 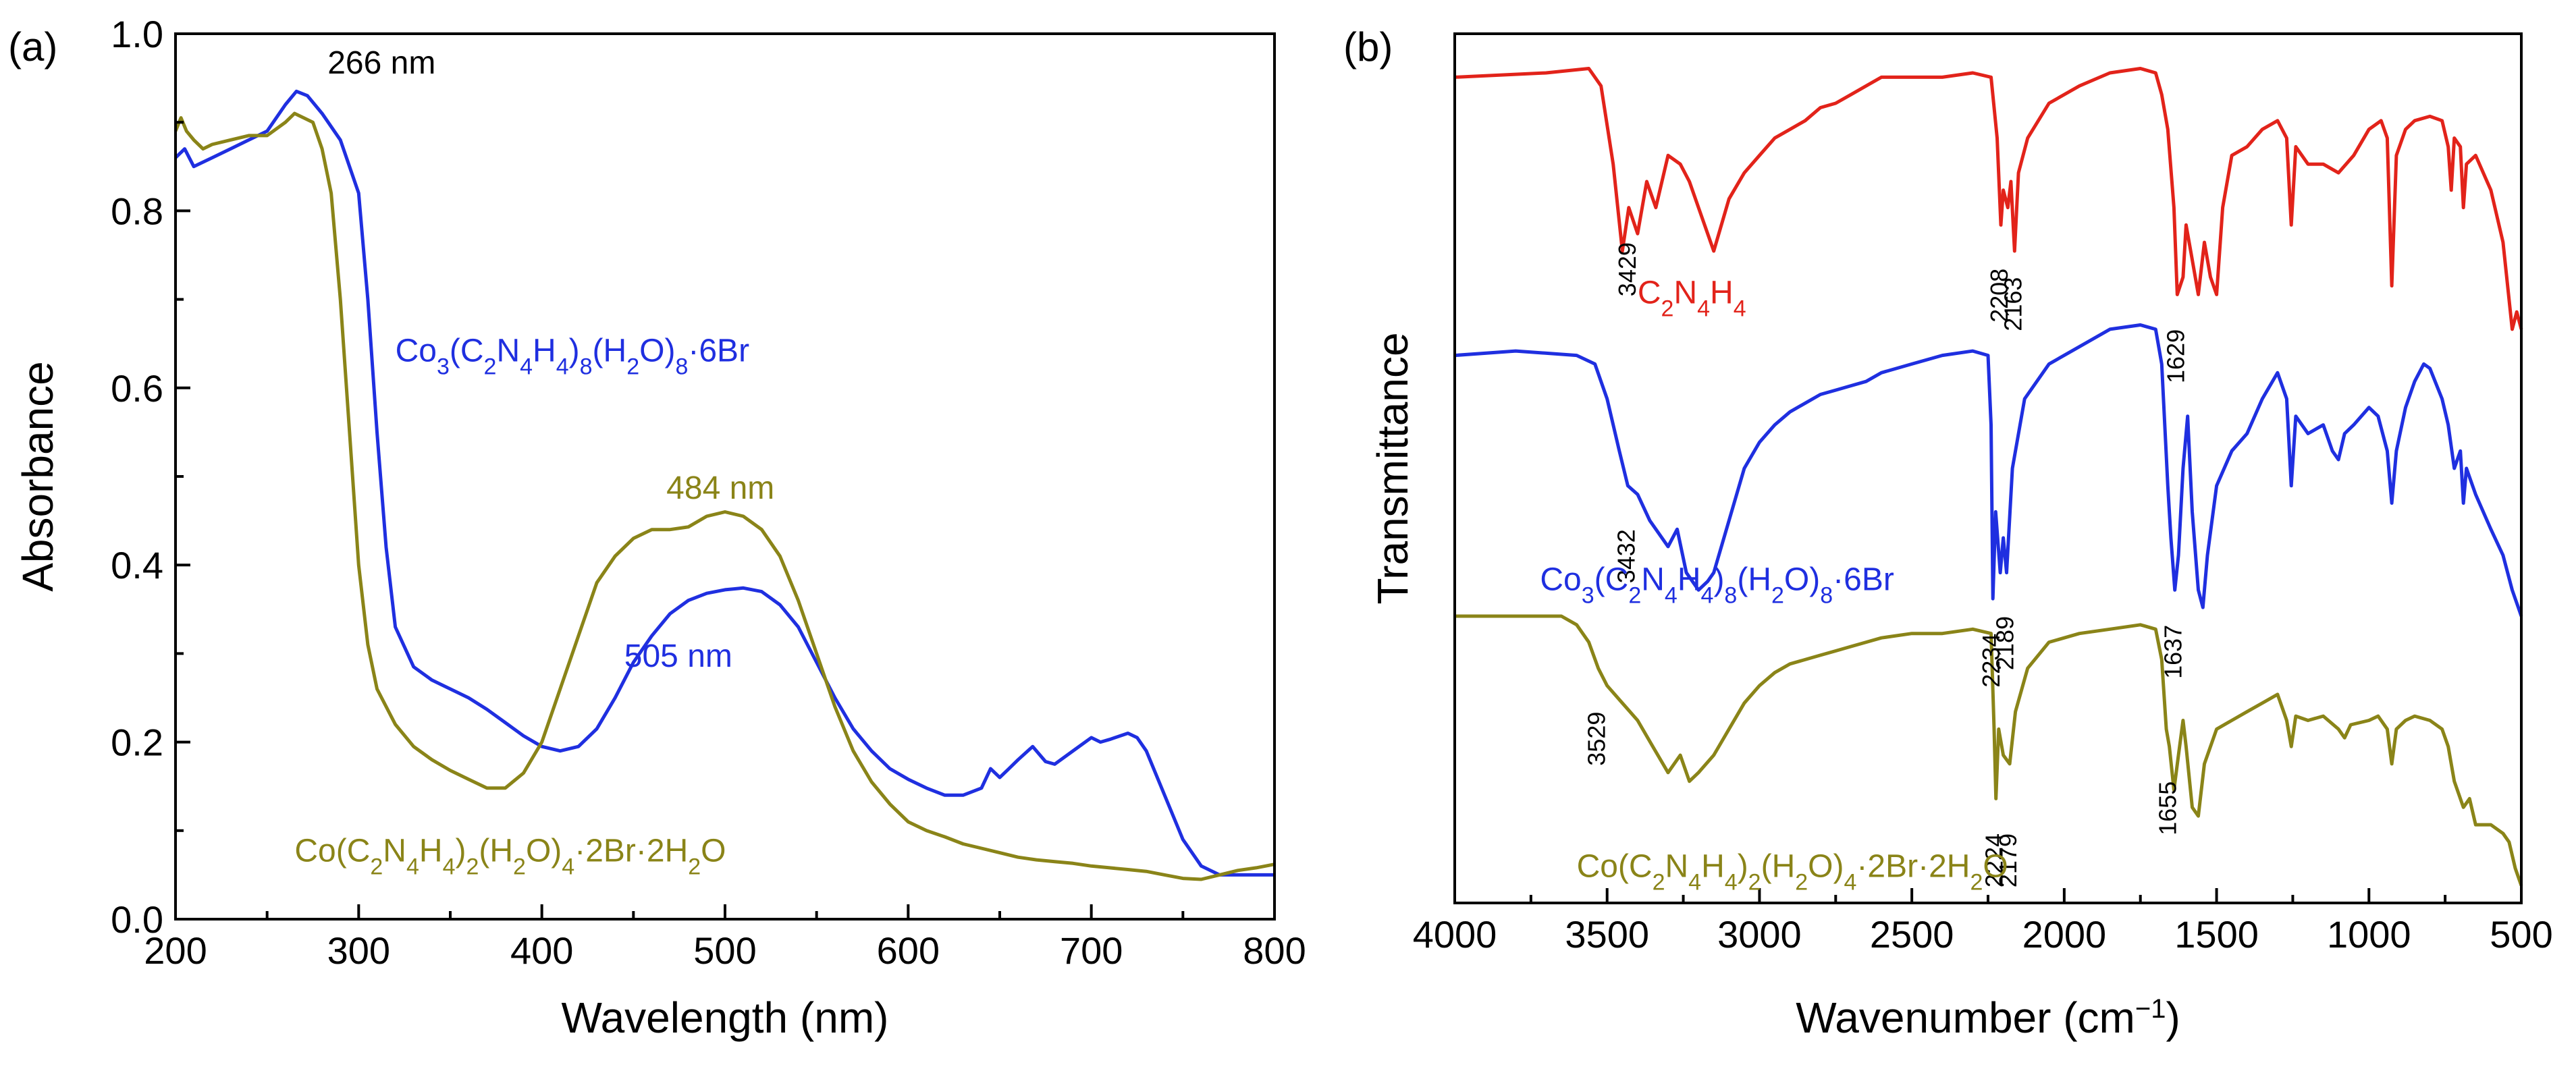 What do you see at coordinates (1994, 860) in the screenshot?
I see `peak-label-2224: 2224` at bounding box center [1994, 860].